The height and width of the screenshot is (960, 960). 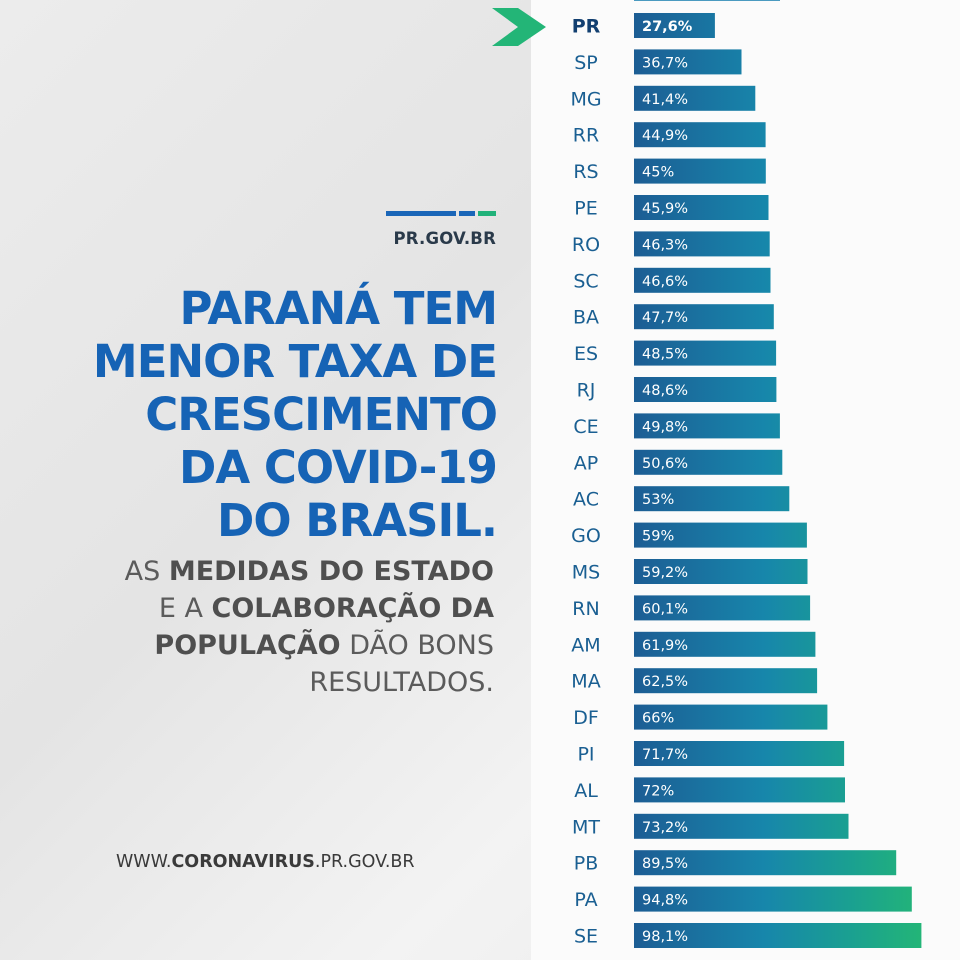 I want to click on value-label-am: 61,9%, so click(x=665, y=646).